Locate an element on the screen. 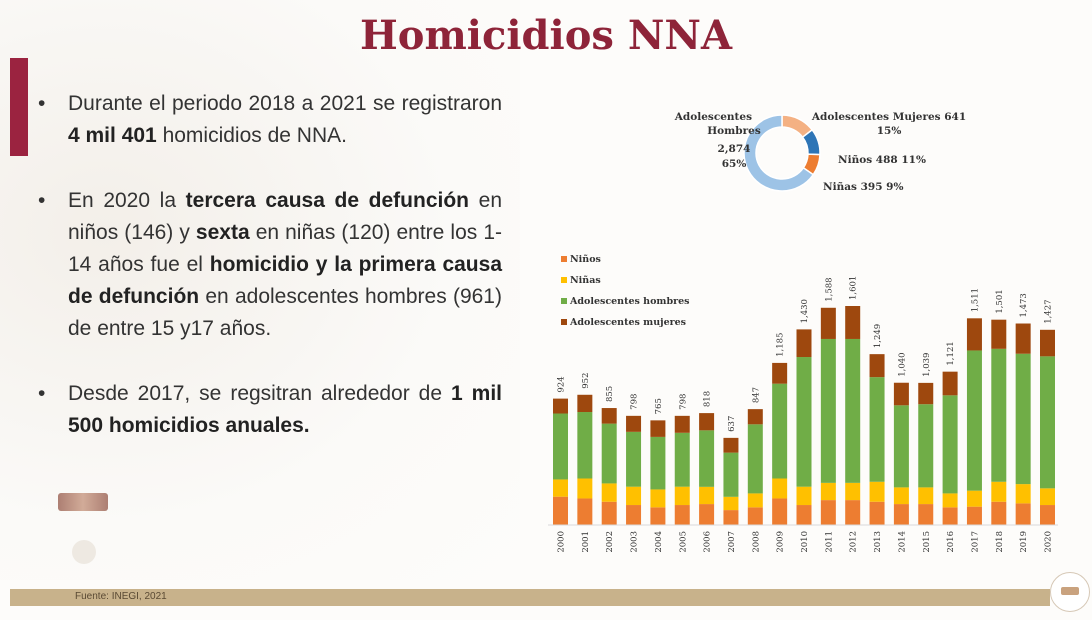 This screenshot has width=1092, height=620. decorative-circle is located at coordinates (84, 552).